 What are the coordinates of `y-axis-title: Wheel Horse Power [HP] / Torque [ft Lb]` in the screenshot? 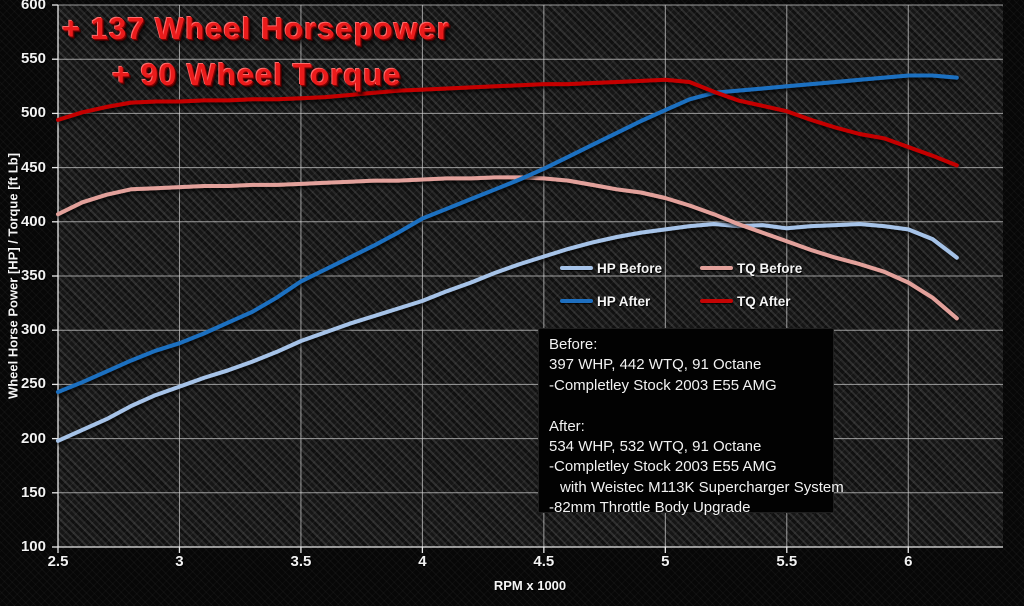 It's located at (13, 276).